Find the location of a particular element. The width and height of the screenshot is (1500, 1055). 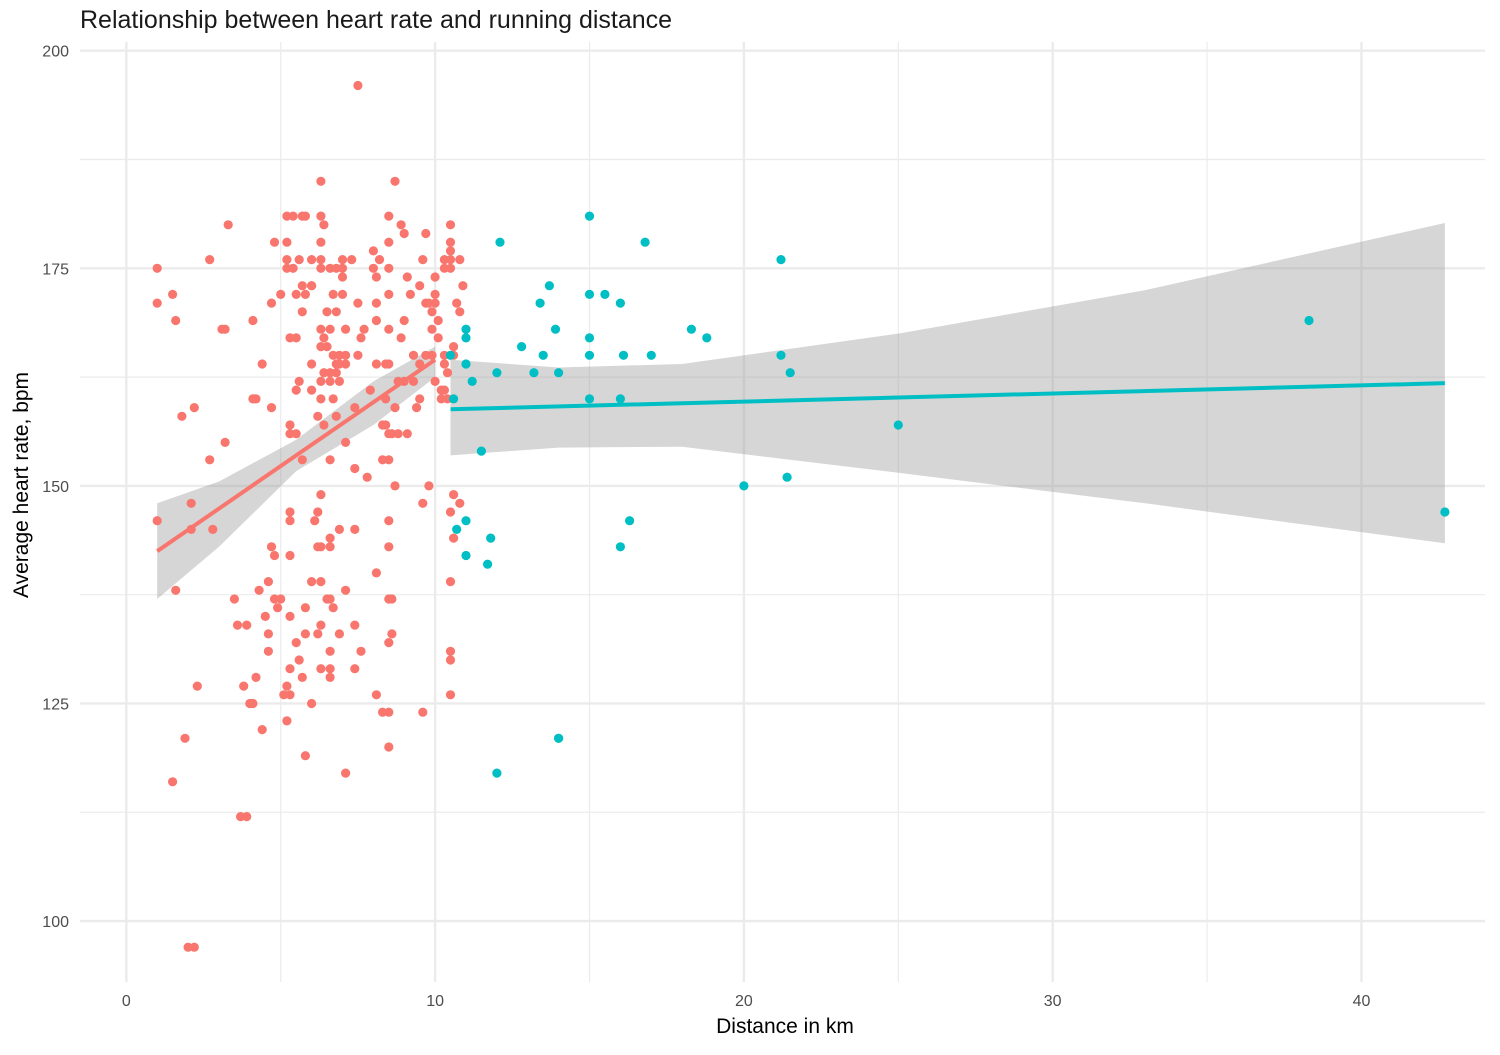

x-tick-label: 10 is located at coordinates (435, 1001).